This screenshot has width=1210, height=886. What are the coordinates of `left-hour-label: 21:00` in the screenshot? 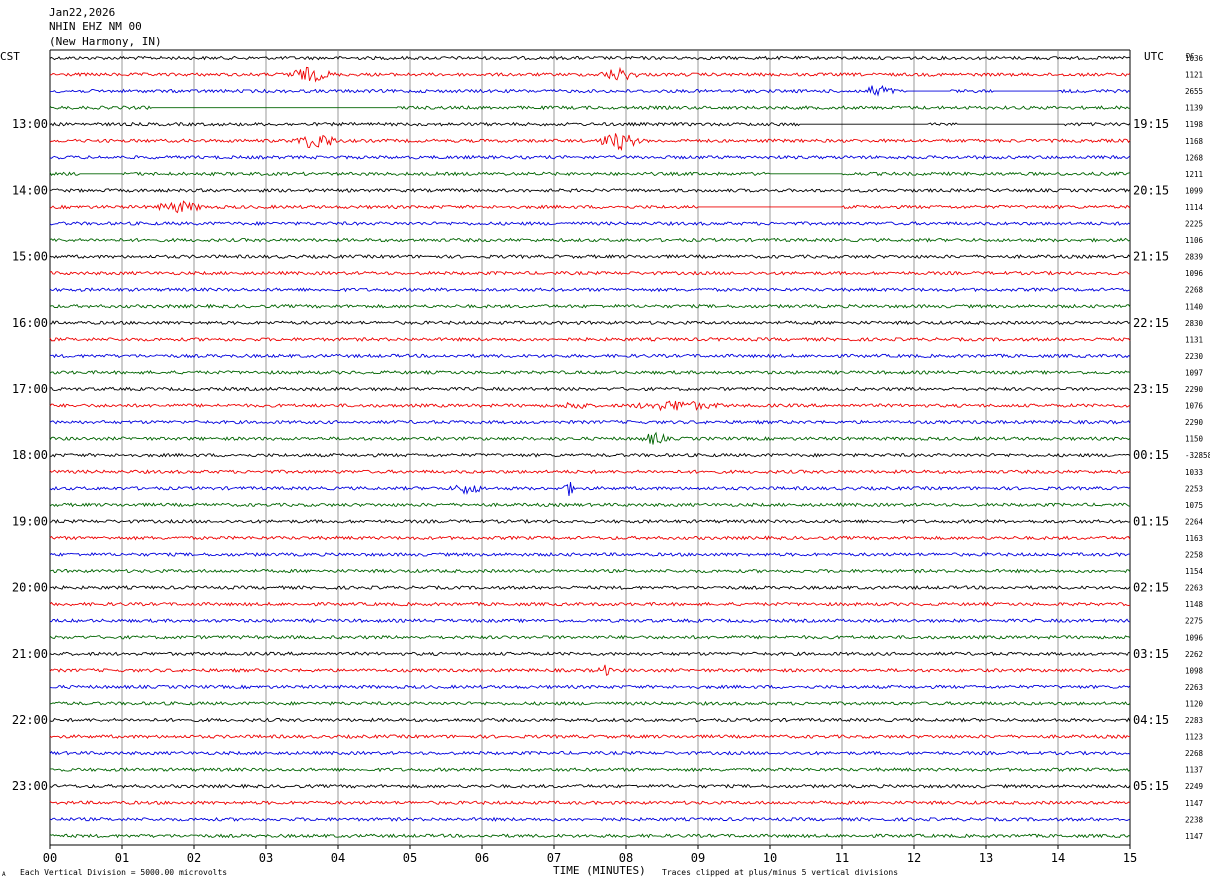 It's located at (30, 654).